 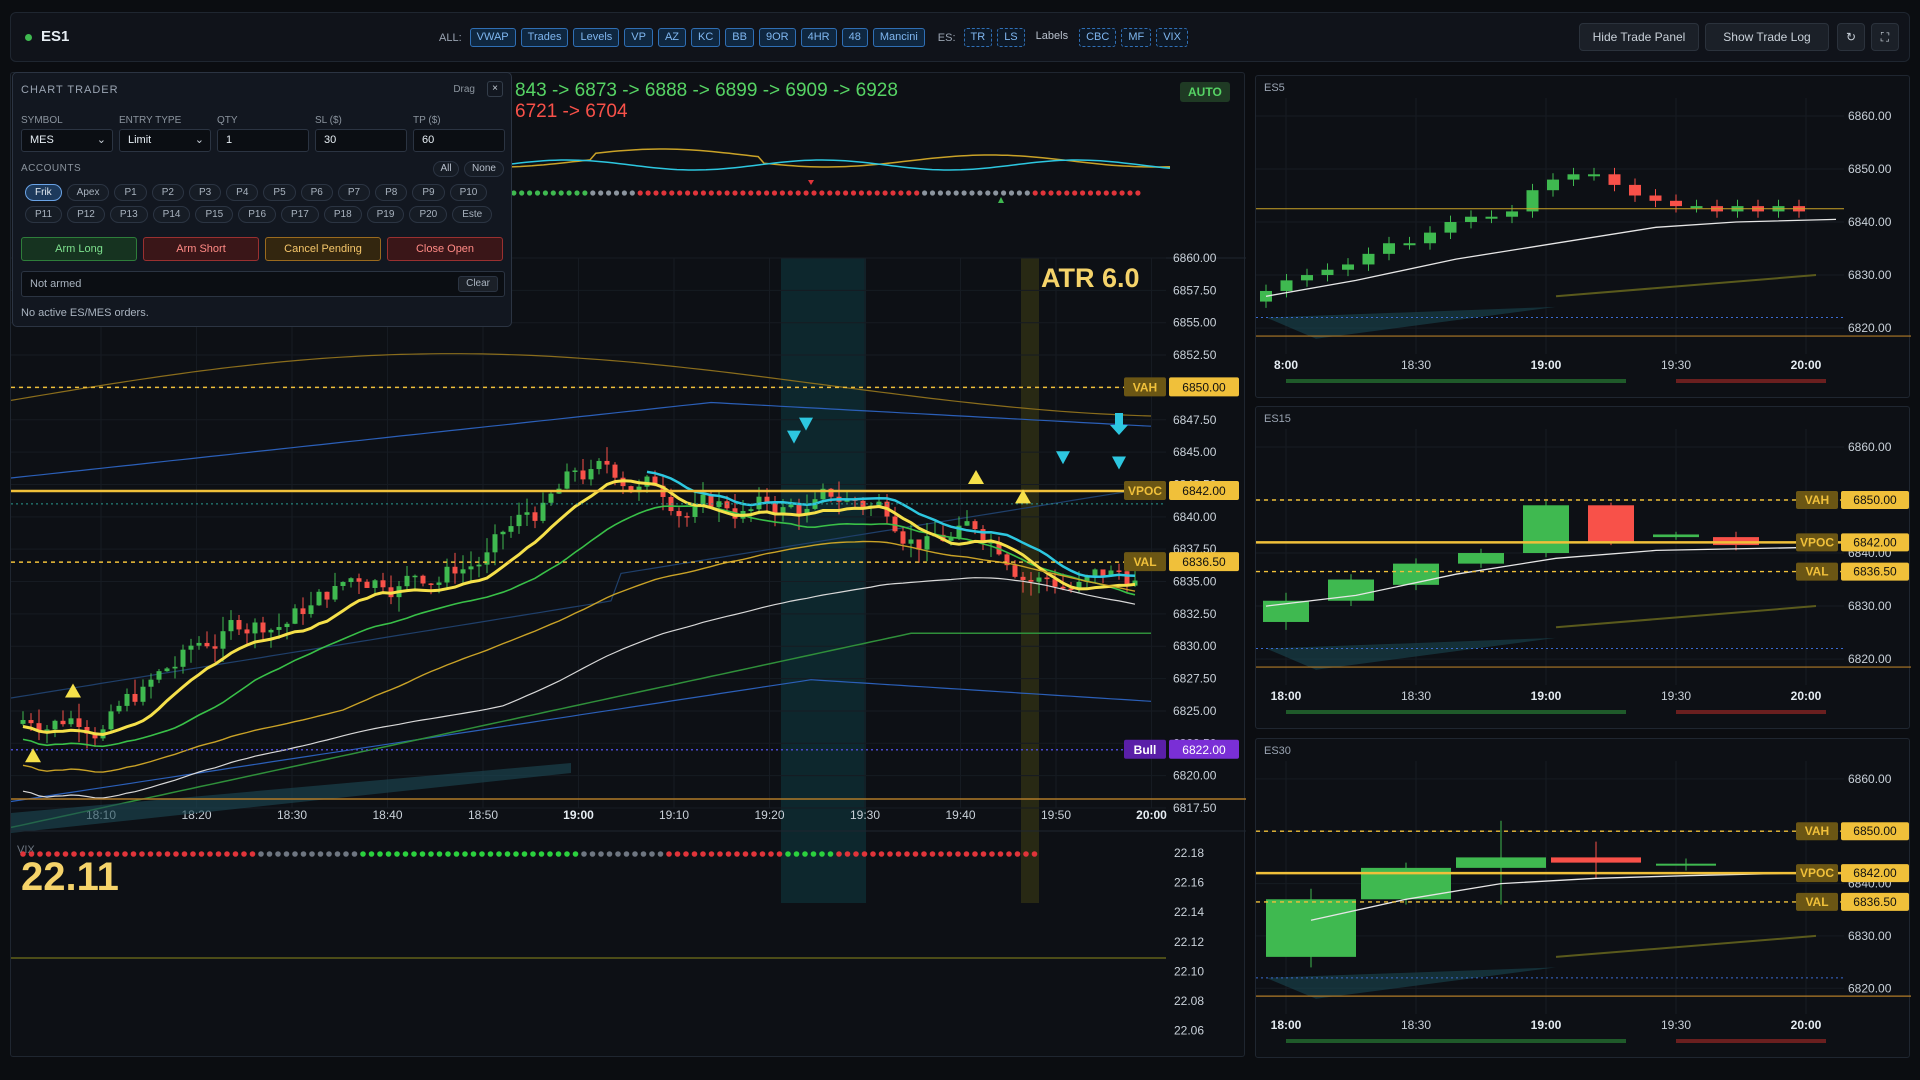 I want to click on account-chip-p4: P4, so click(x=242, y=192).